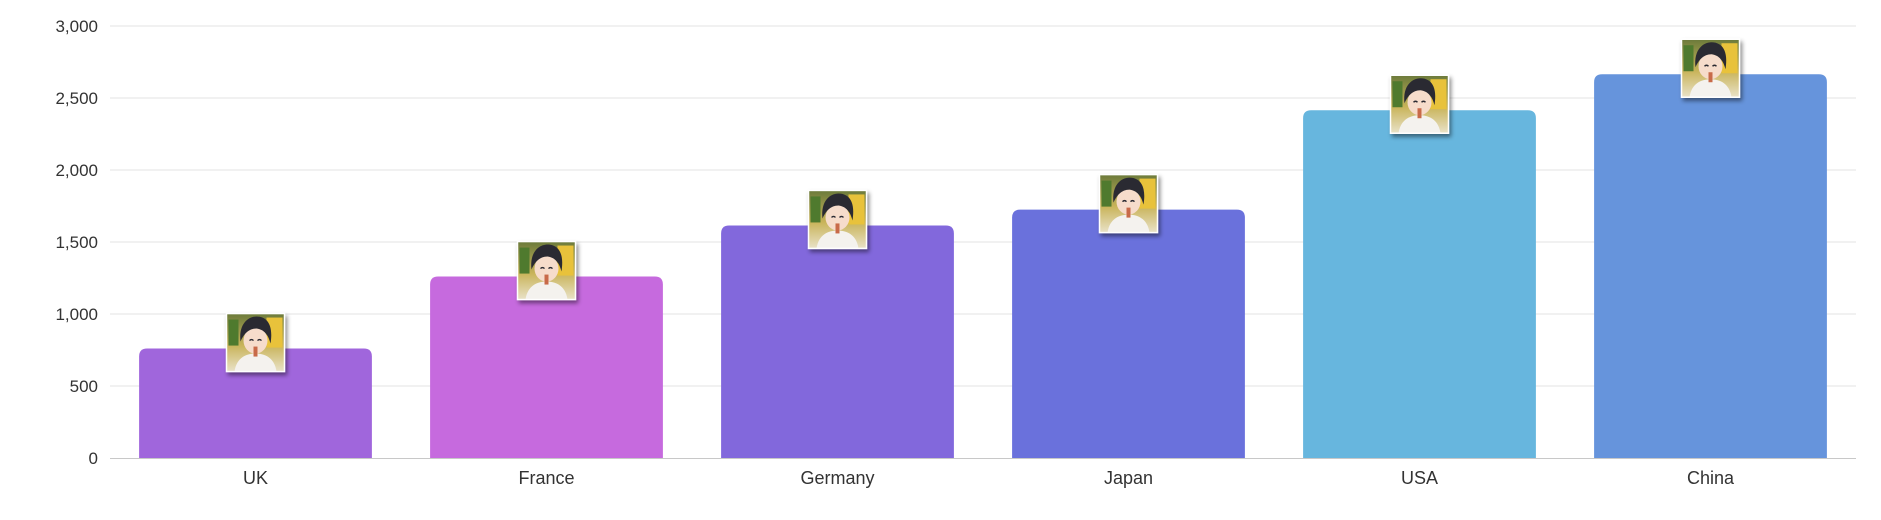 The image size is (1881, 520). I want to click on bar-usa, so click(1419, 284).